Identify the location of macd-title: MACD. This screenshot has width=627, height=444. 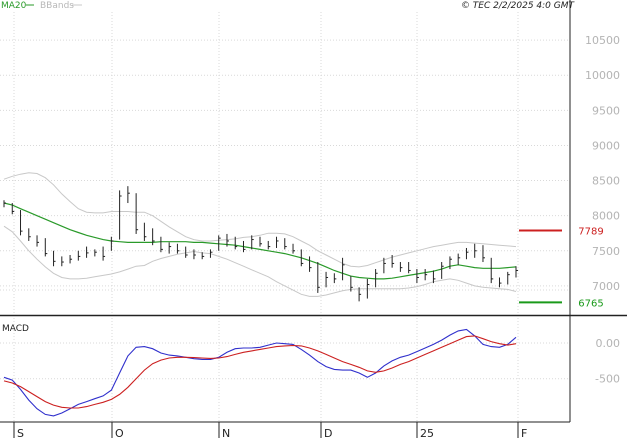
(15, 329).